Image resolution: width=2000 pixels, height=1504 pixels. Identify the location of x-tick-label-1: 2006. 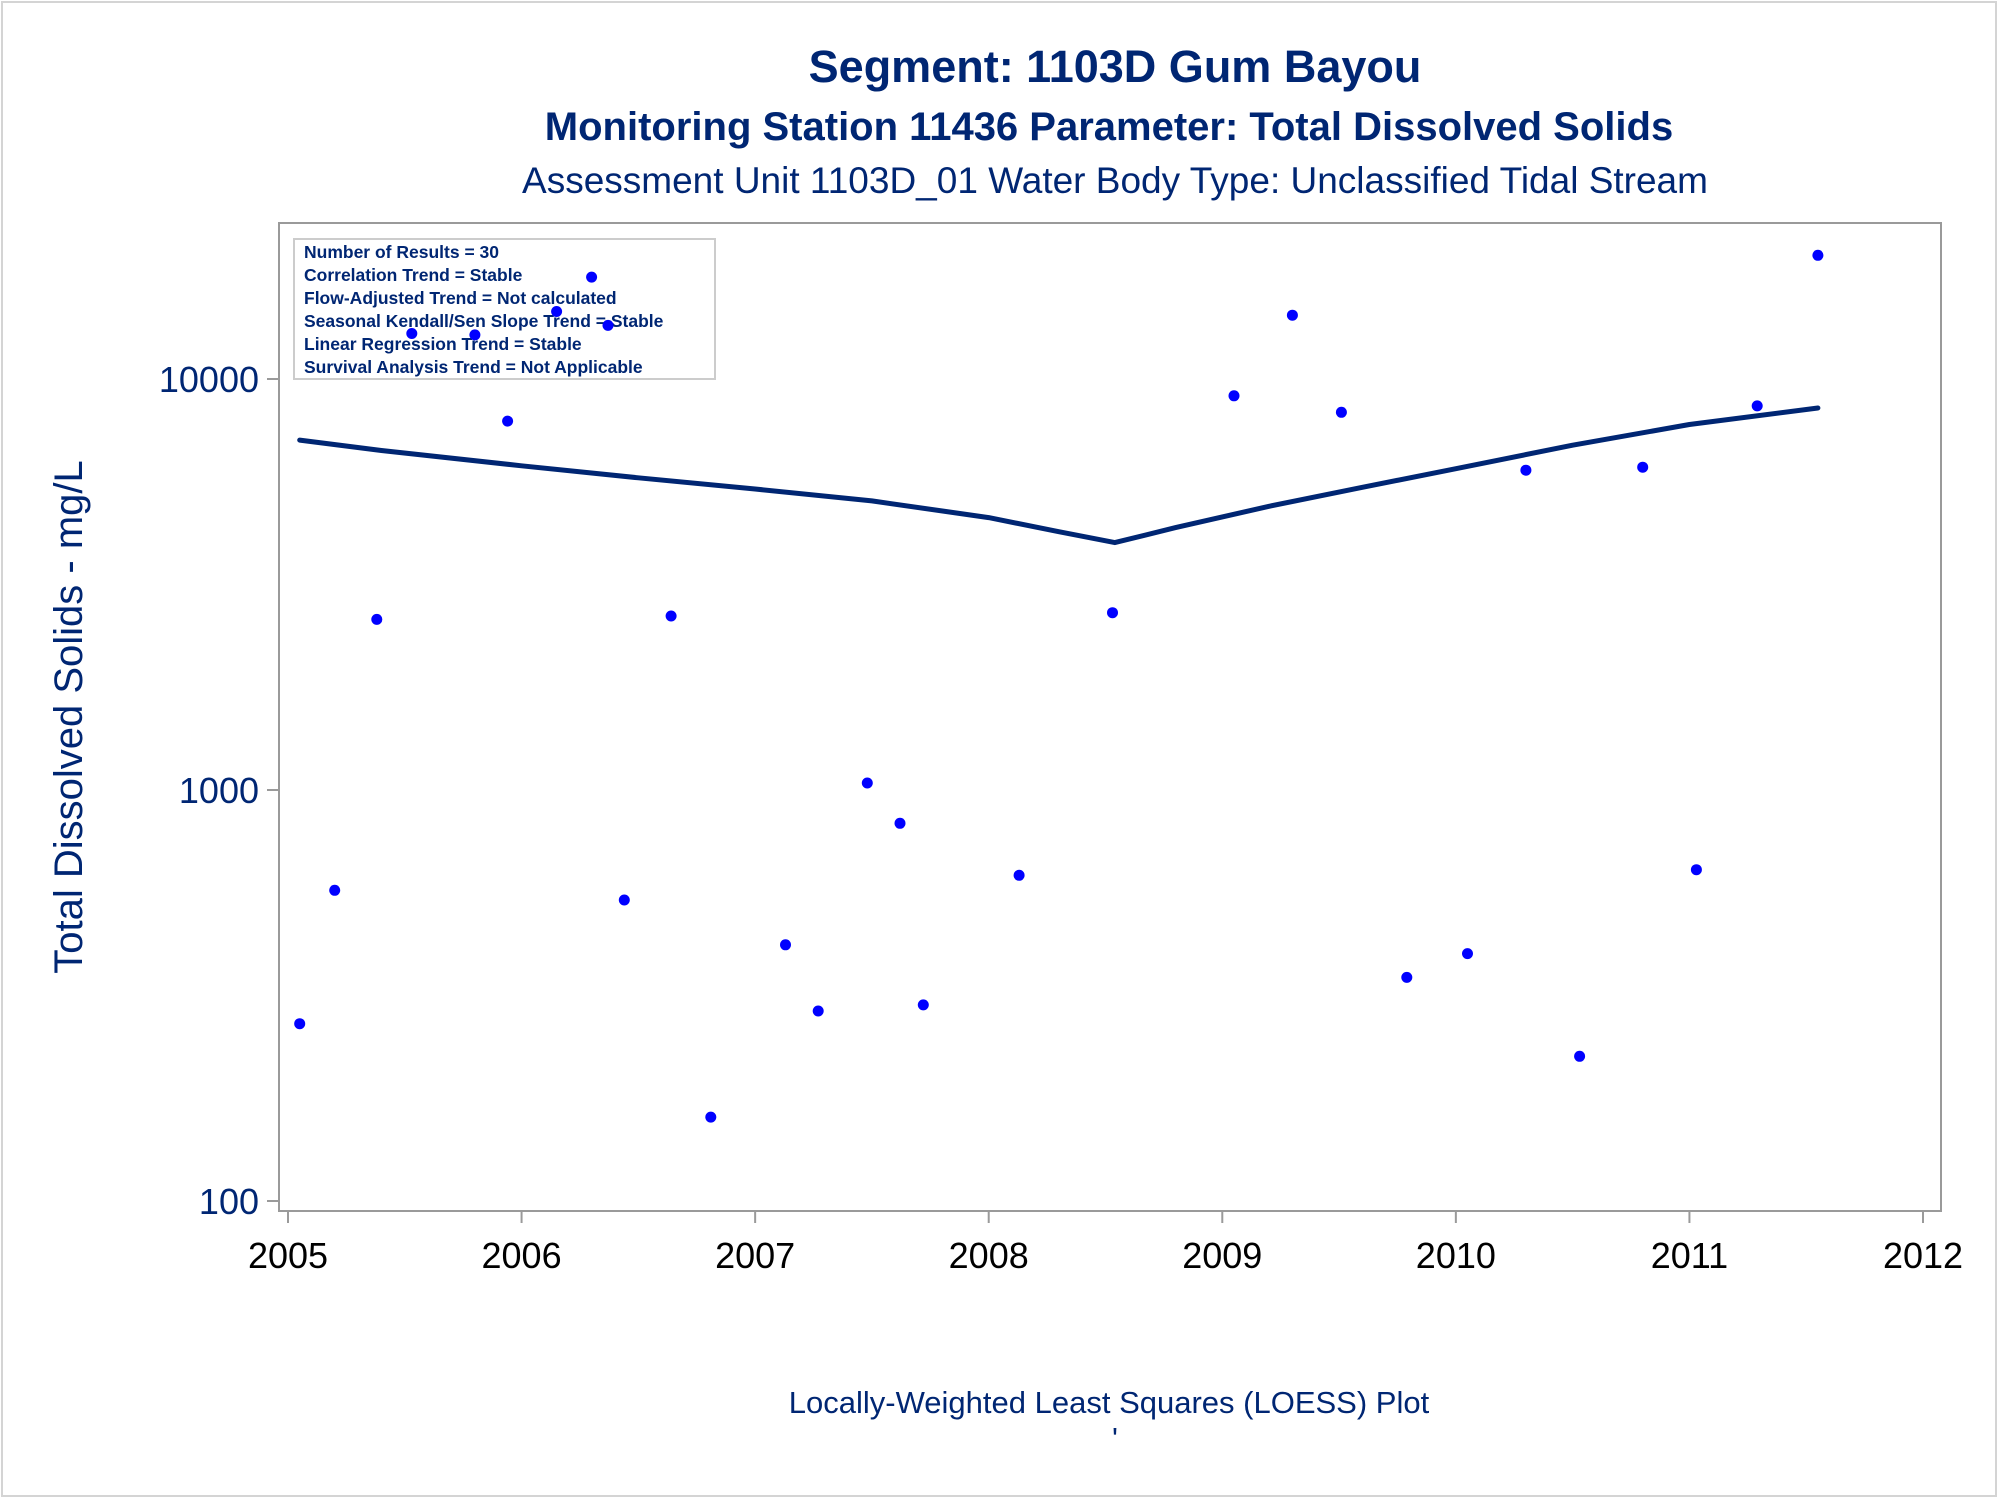
(522, 1255).